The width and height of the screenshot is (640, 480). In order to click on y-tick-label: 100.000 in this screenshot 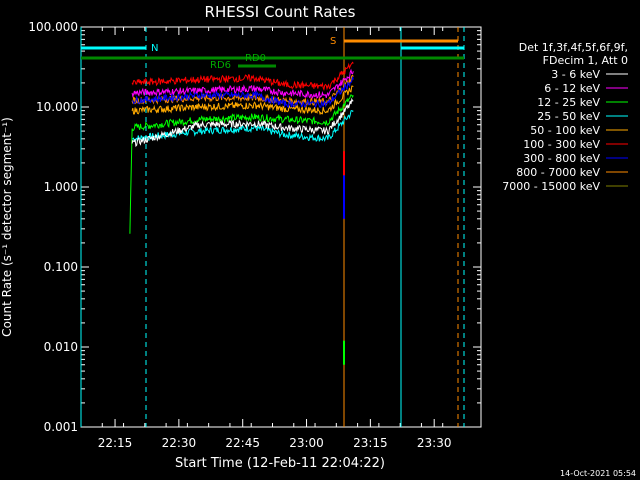, I will do `click(53, 27)`.